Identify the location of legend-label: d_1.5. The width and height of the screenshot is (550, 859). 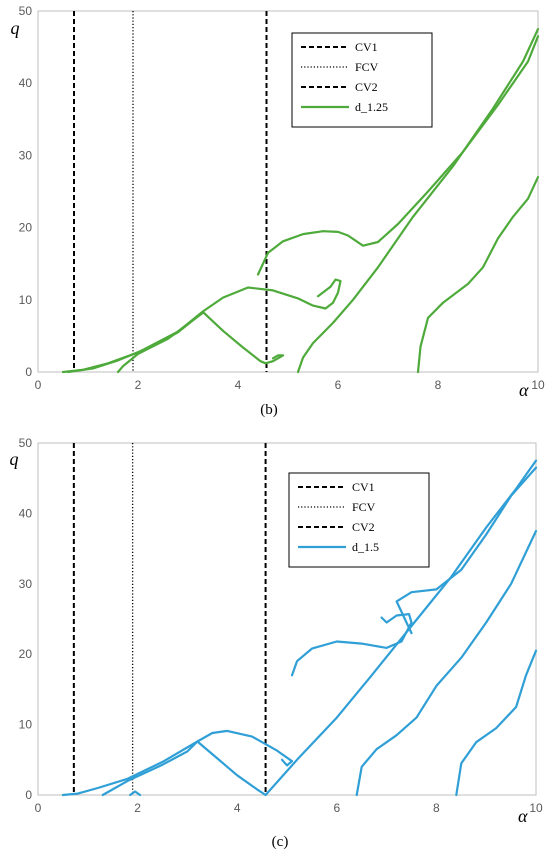
(365, 547).